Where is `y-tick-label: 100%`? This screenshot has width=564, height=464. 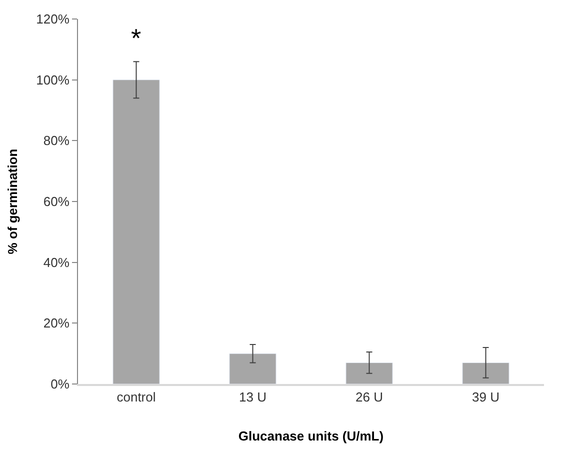 y-tick-label: 100% is located at coordinates (53, 80).